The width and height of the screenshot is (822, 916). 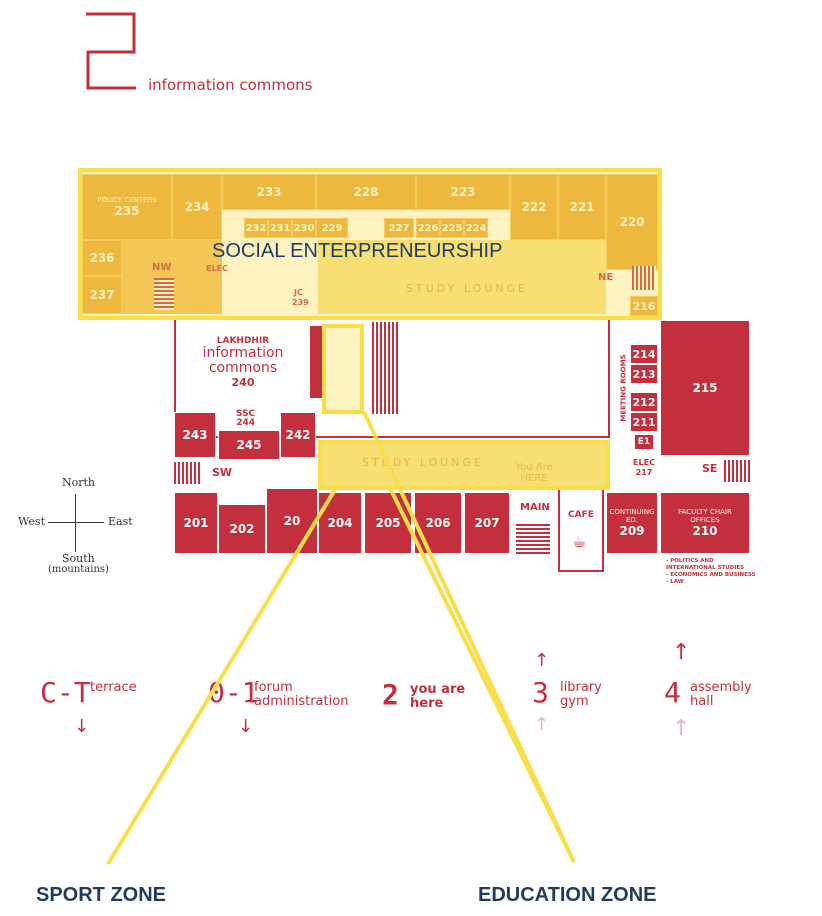 I want to click on room-202: 202, so click(x=242, y=529).